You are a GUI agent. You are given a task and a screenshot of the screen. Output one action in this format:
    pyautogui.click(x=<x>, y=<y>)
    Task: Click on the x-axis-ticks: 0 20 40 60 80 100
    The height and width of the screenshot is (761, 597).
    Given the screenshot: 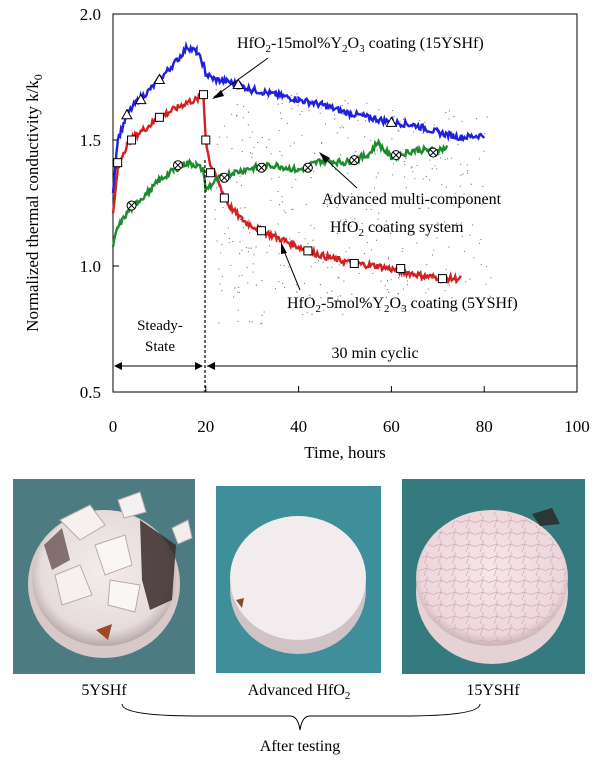 What is the action you would take?
    pyautogui.click(x=349, y=411)
    